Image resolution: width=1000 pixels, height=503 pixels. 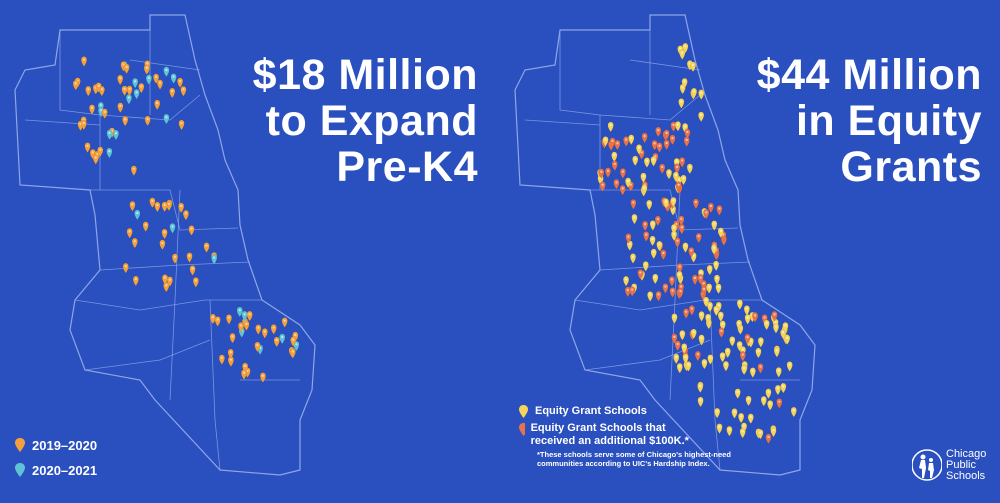 What do you see at coordinates (523, 411) in the screenshot?
I see `yellow-pin-icon` at bounding box center [523, 411].